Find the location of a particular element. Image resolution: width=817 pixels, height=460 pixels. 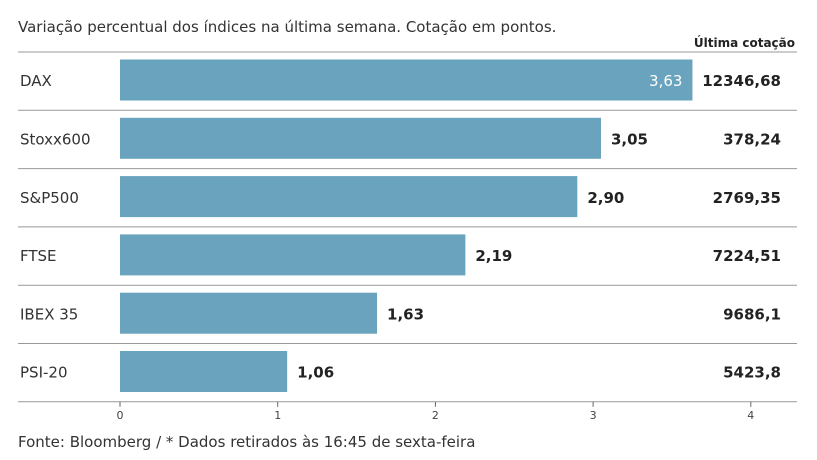

category-label: IBEX 35 is located at coordinates (49, 314).